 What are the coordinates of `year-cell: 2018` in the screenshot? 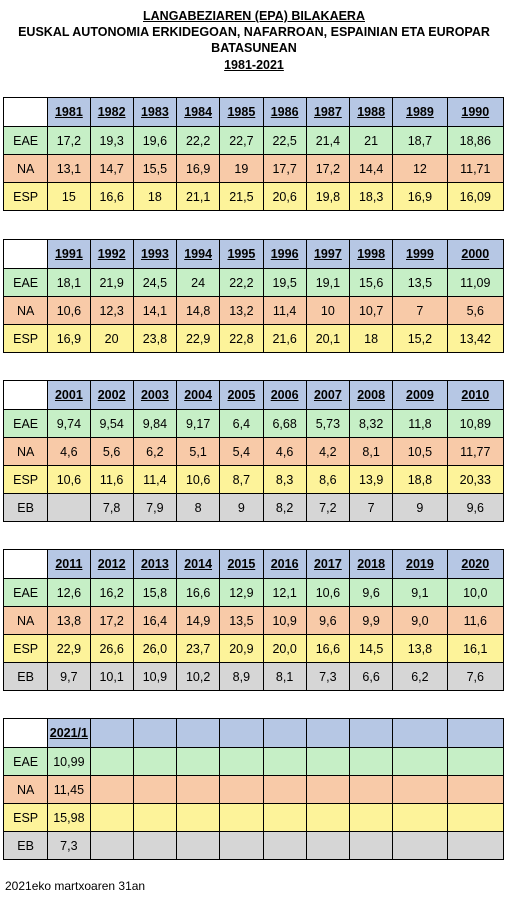 It's located at (371, 564).